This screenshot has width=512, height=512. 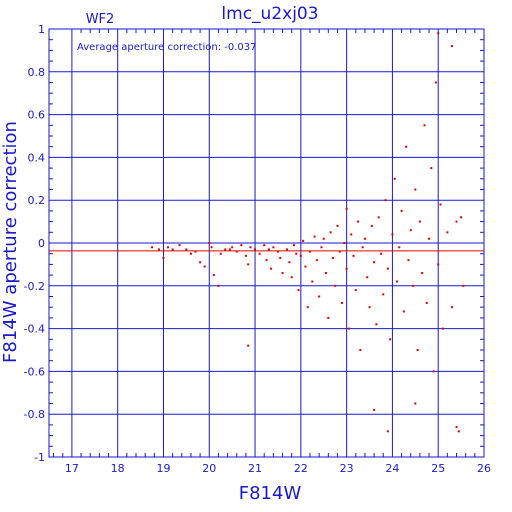 I want to click on y-tick-label: 0, so click(x=41, y=243).